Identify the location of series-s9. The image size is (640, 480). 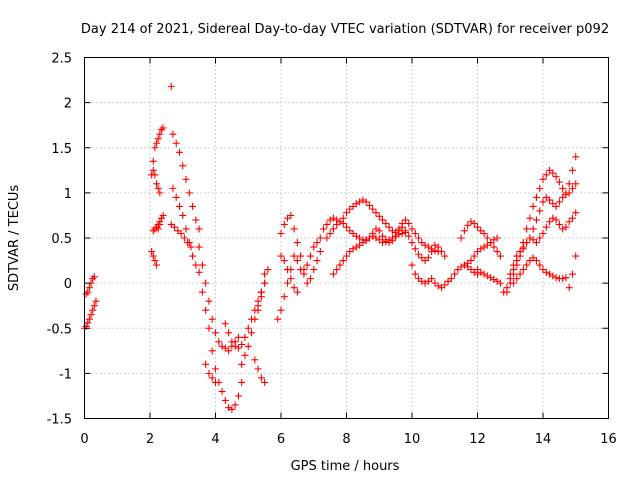
(186, 230).